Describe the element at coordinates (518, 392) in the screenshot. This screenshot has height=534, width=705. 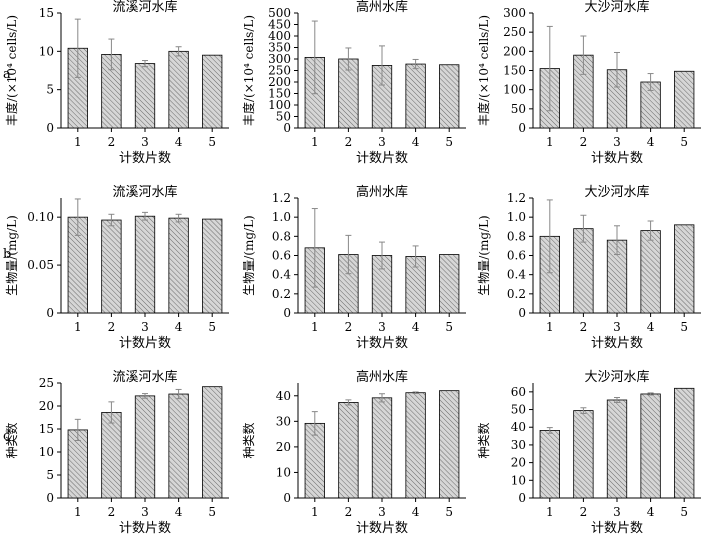
I see `y-tick-label: 60` at that location.